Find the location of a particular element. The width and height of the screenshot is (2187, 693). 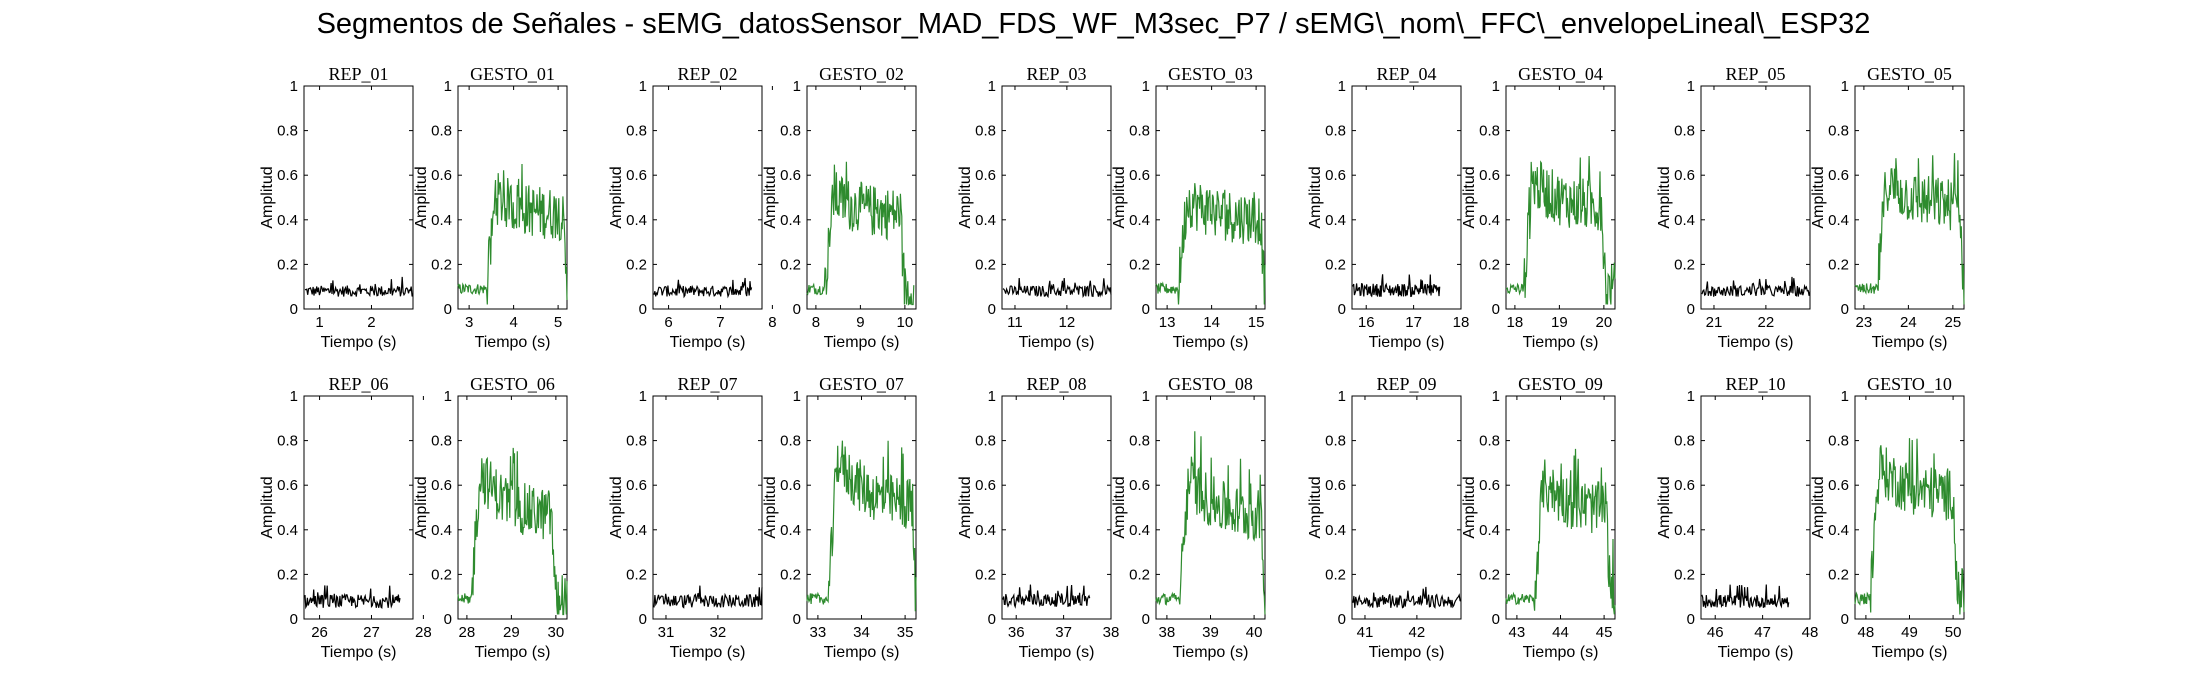

x-tick-label: 3 is located at coordinates (469, 322).